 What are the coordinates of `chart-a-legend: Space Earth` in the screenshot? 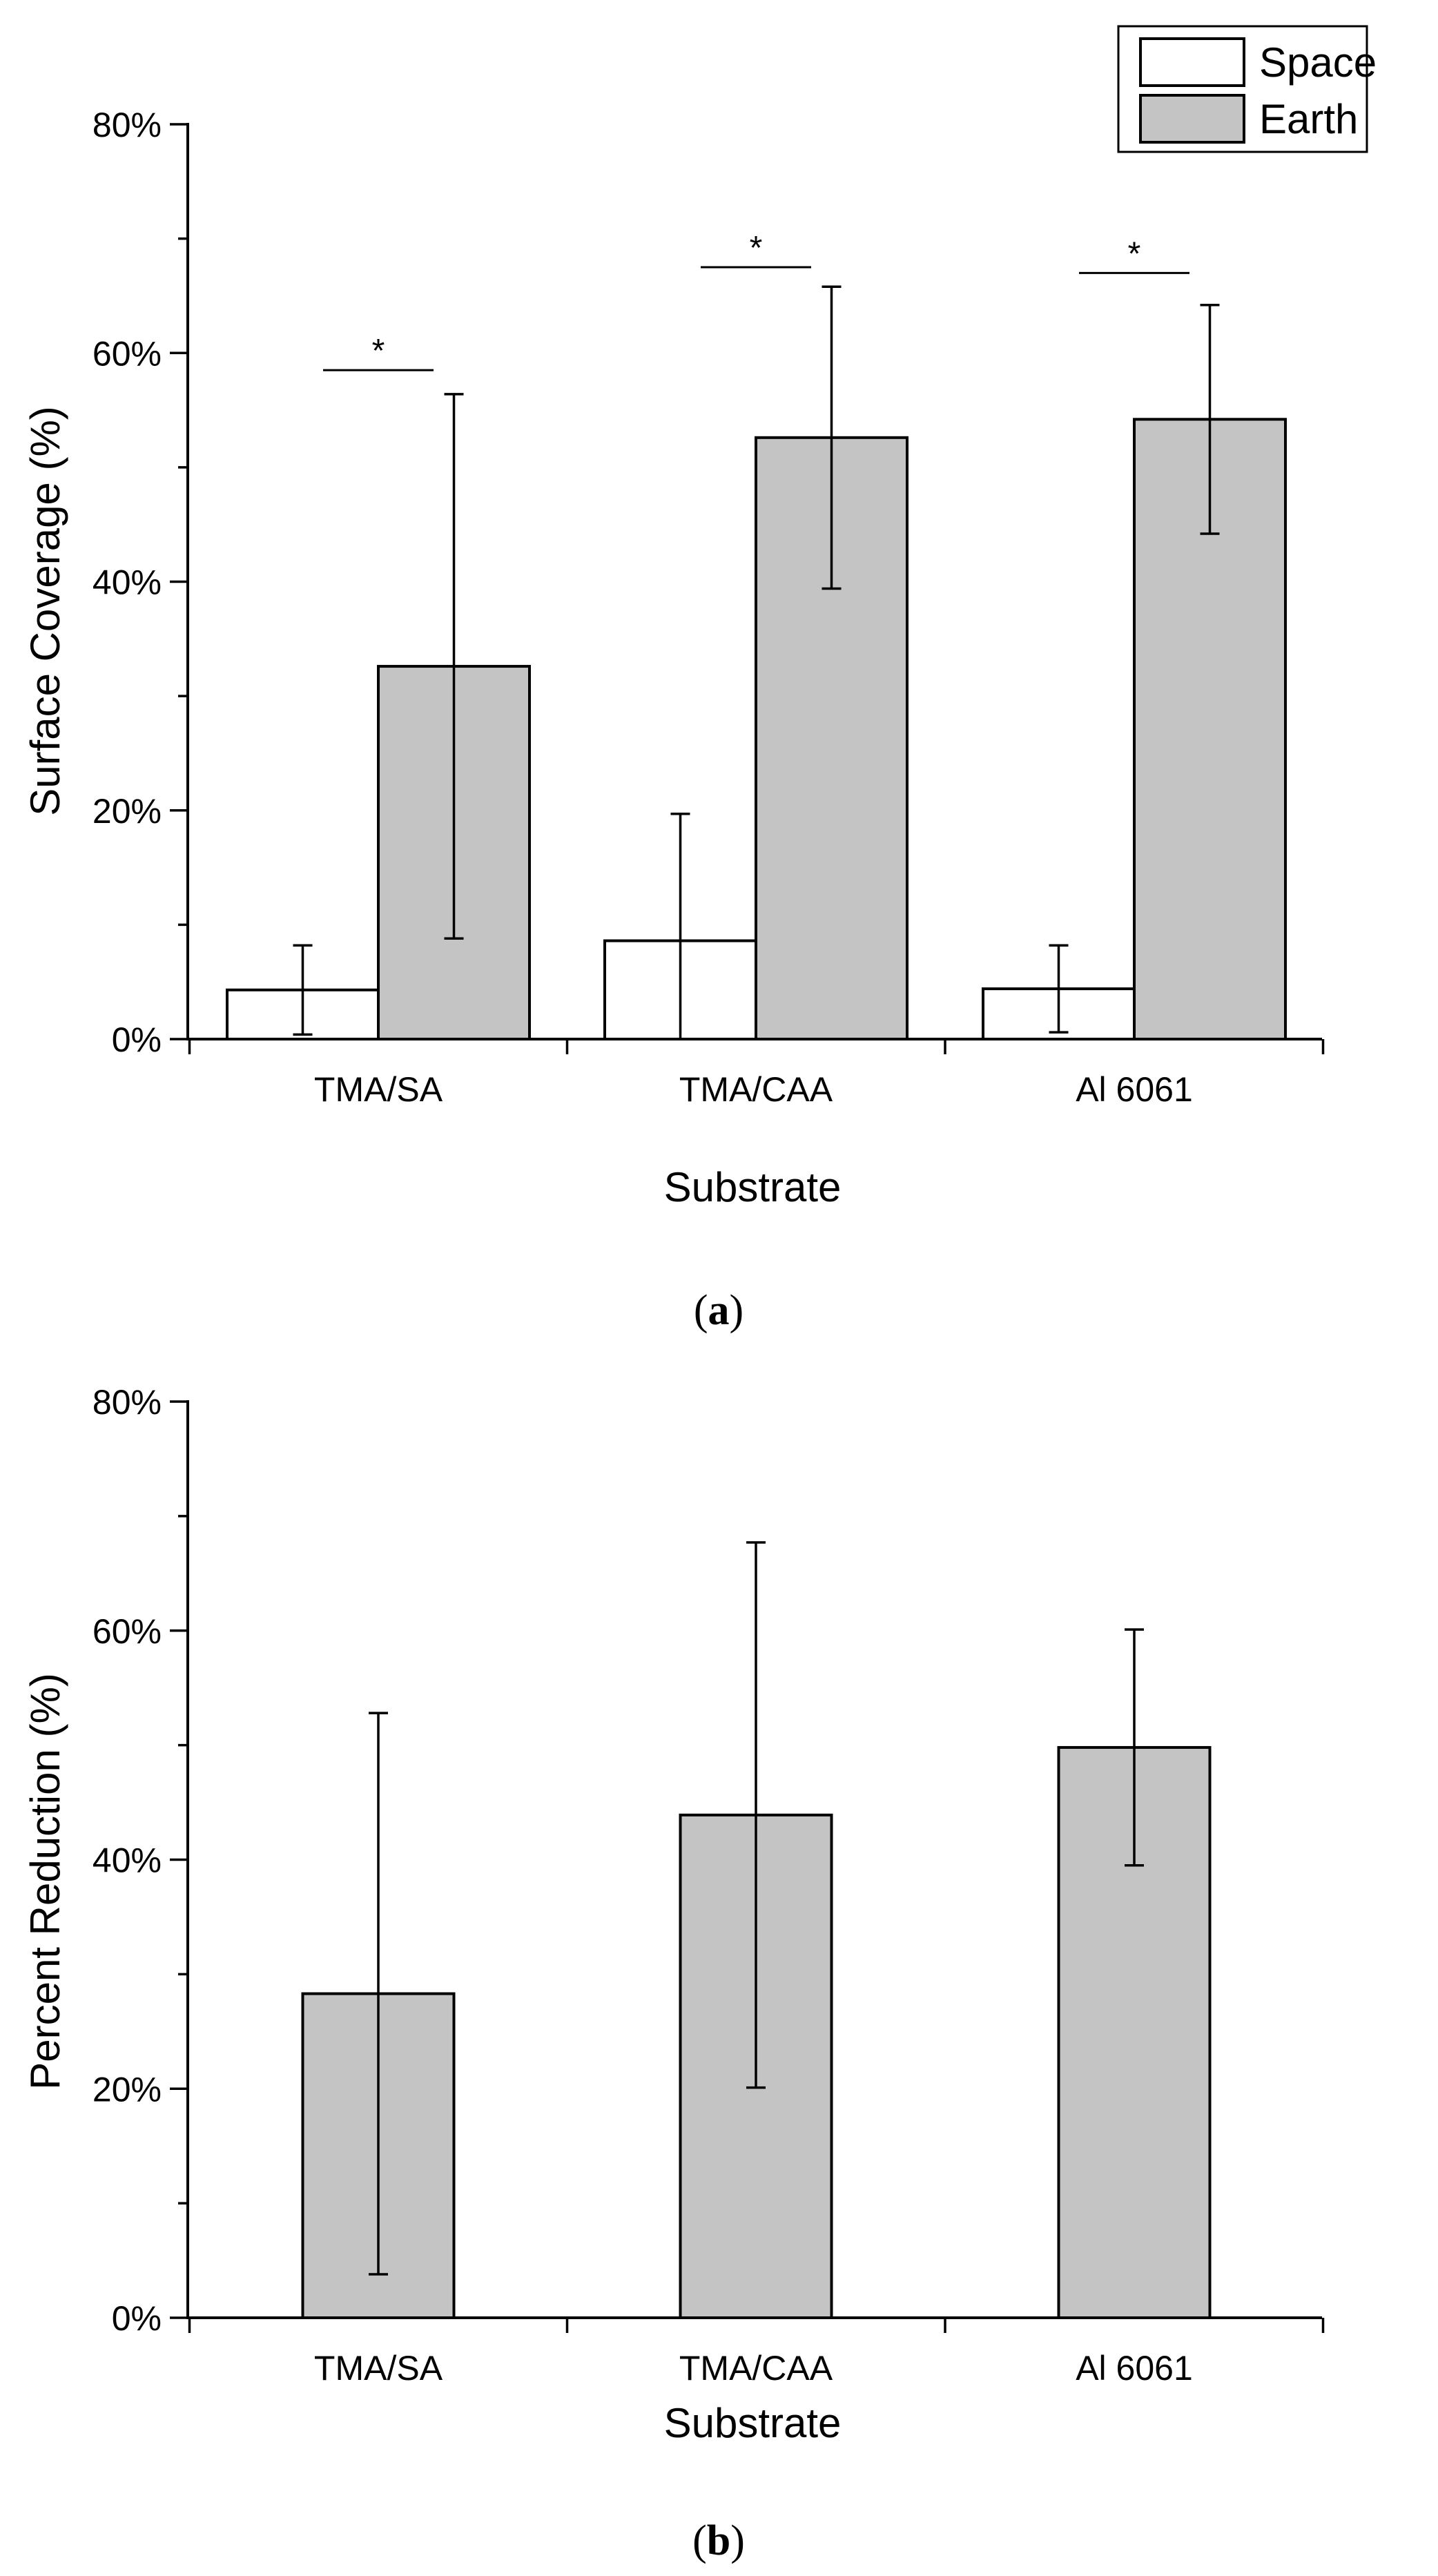 It's located at (1247, 89).